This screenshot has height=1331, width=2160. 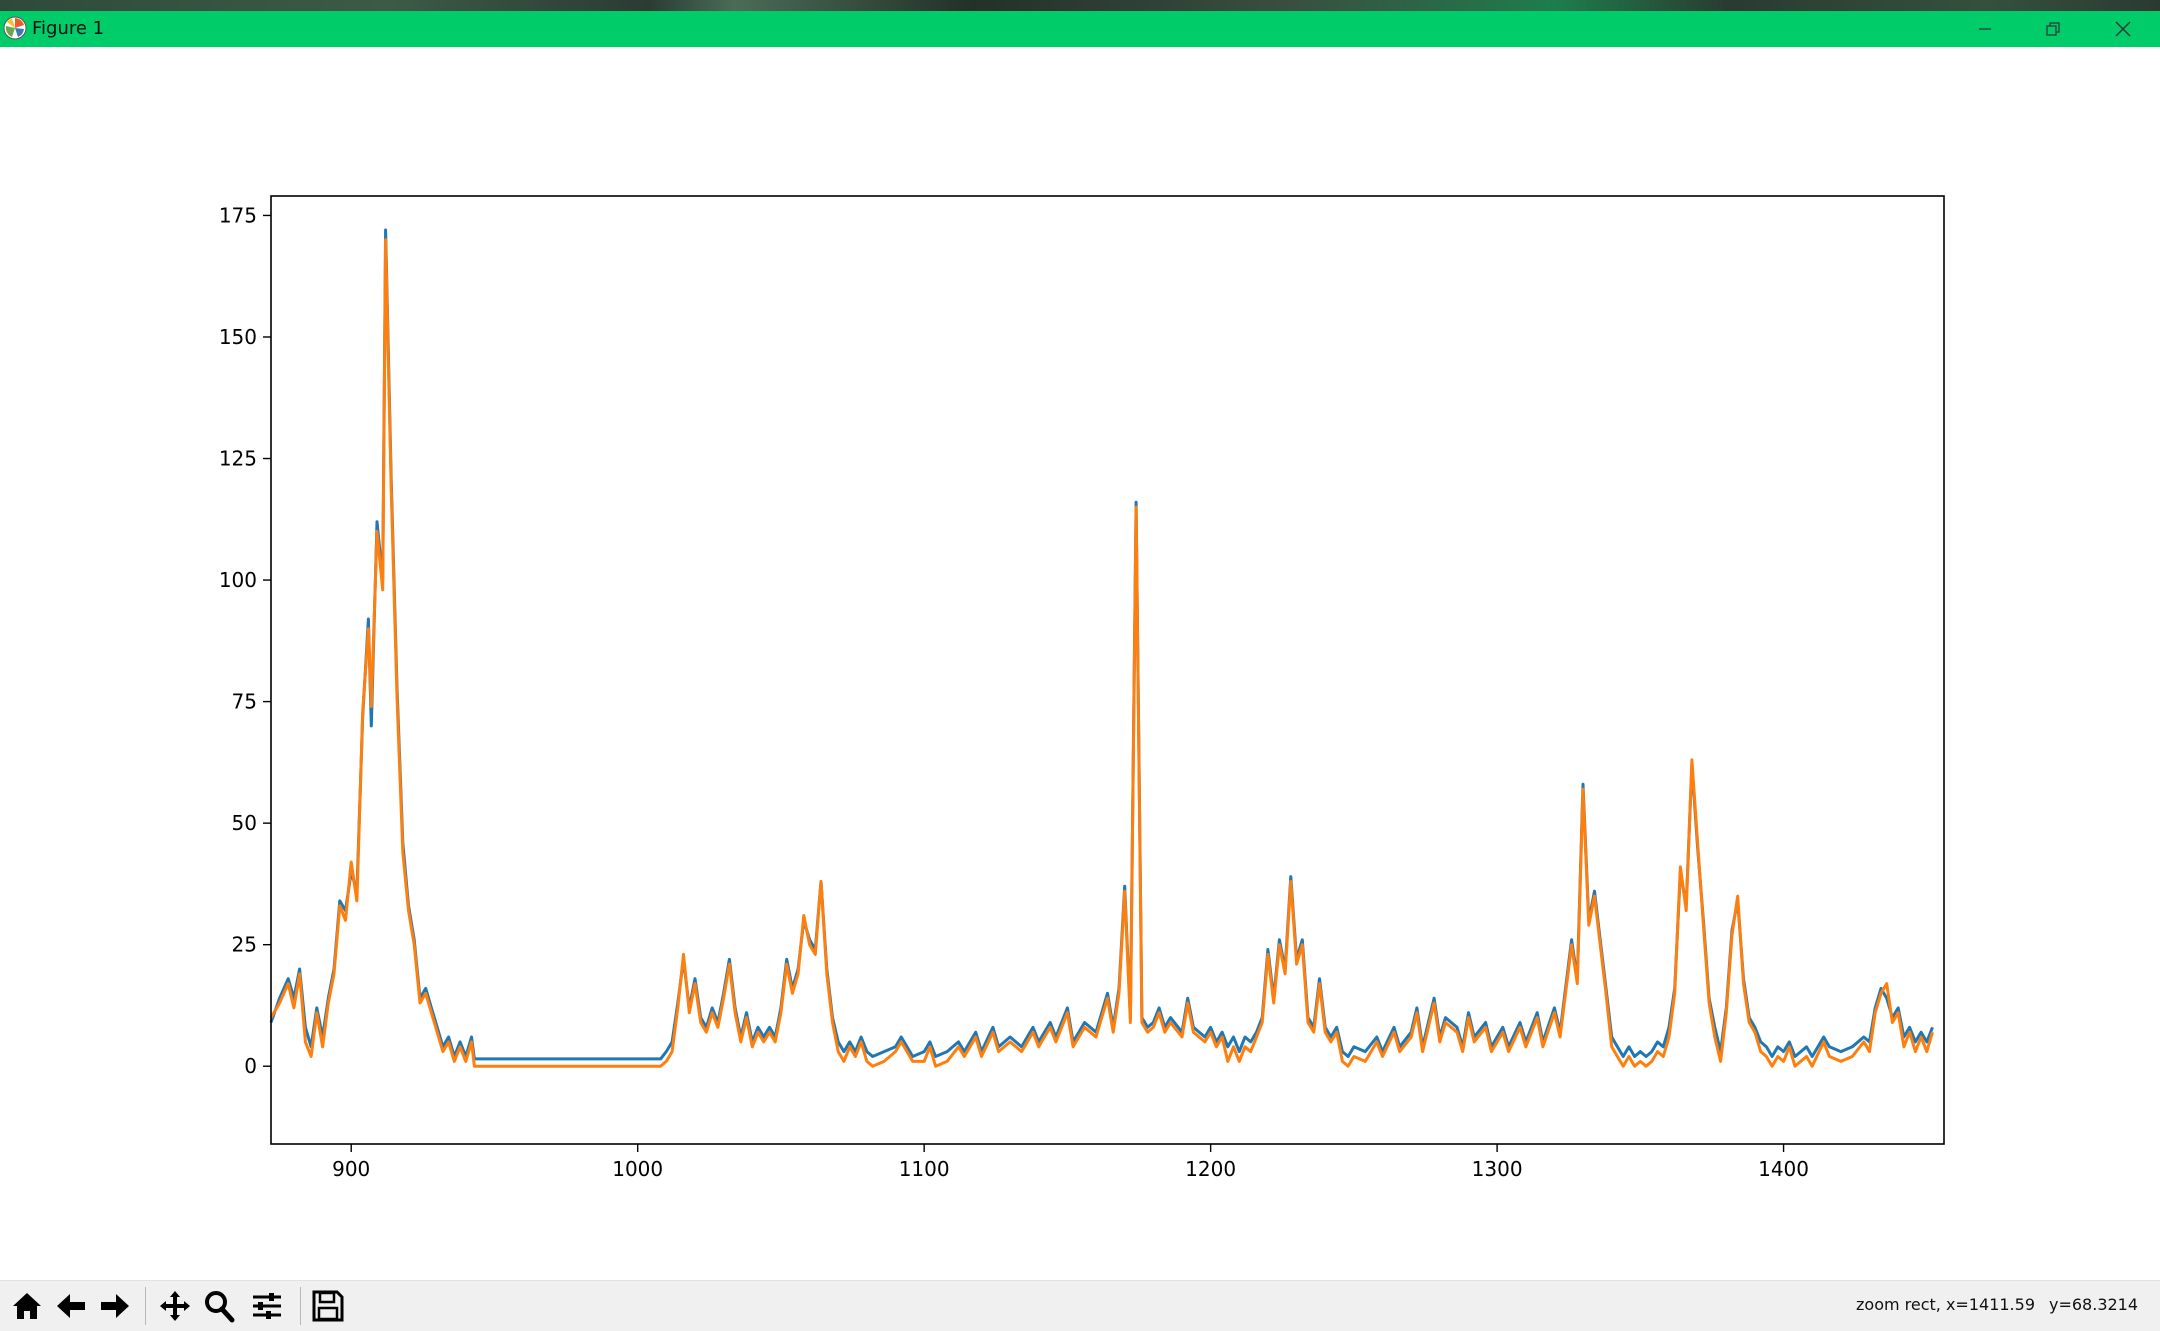 I want to click on navigation-toolbar: zoom rect, x=1411.59 y=68.3214, so click(x=1080, y=1305).